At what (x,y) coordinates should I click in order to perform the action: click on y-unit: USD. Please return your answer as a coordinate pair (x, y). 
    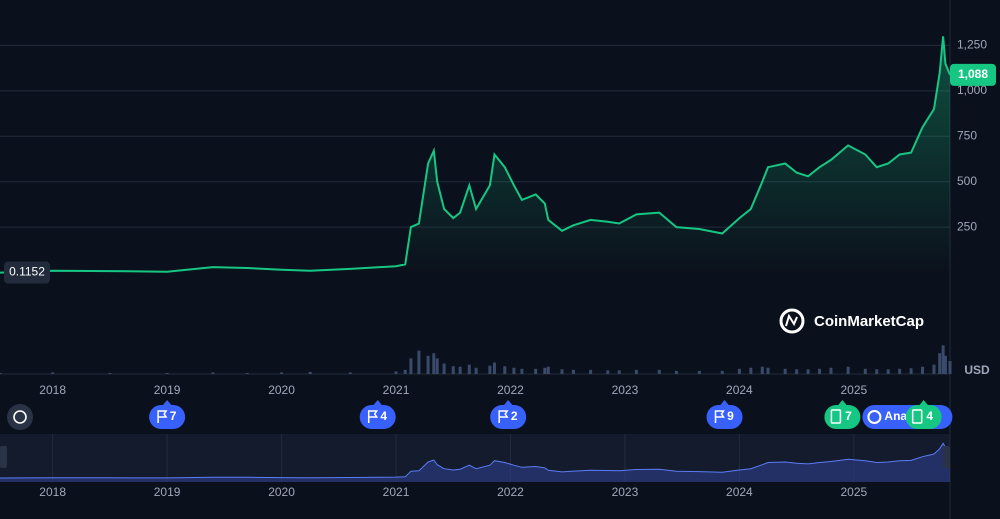
    Looking at the image, I should click on (977, 370).